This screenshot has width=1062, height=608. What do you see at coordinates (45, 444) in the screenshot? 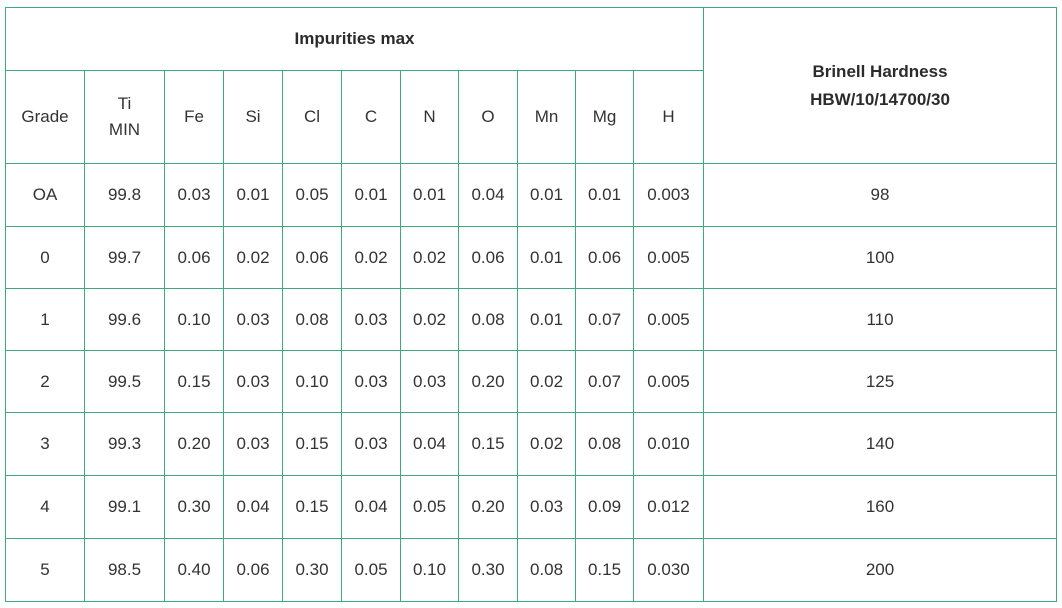
I see `cell: 3` at bounding box center [45, 444].